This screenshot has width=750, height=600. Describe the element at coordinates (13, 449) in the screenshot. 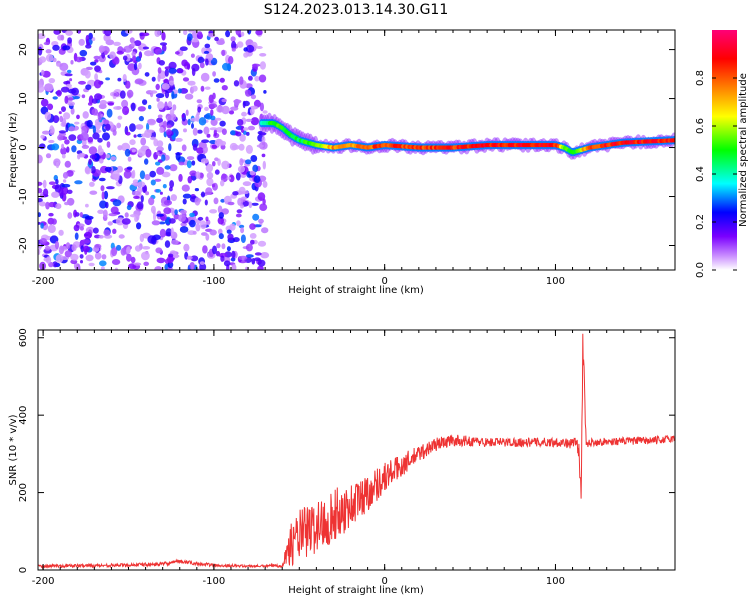

I see `snr-y-label: SNR (10 * v/v)` at that location.